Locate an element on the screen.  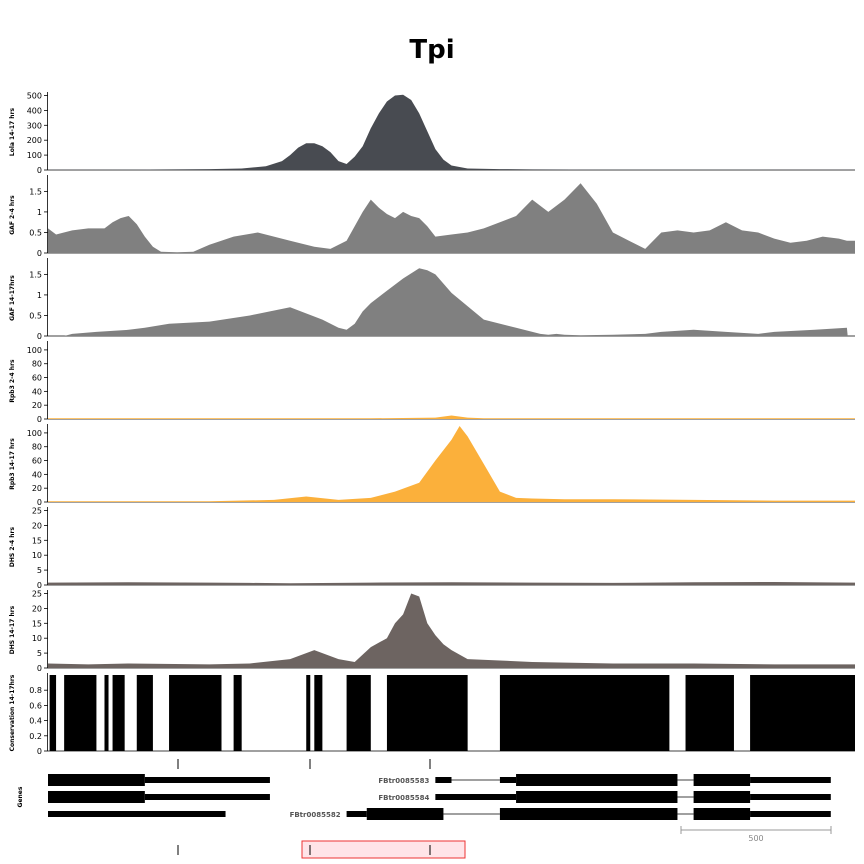
y-tick-label: 0.6 is located at coordinates (35, 705).